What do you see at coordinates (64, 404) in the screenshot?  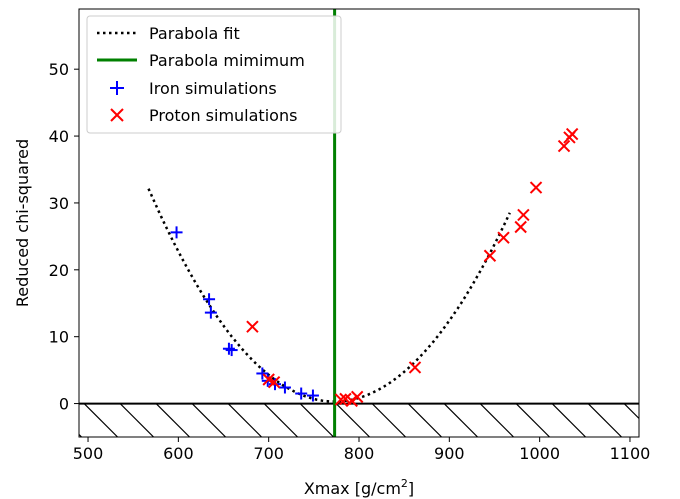 I see `y-tick-label: 0` at bounding box center [64, 404].